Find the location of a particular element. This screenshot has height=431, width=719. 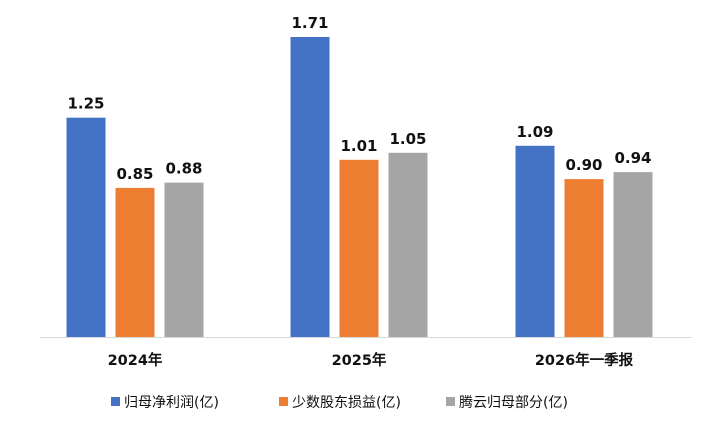

data-label-series-3-3: 0.94 is located at coordinates (632, 158).